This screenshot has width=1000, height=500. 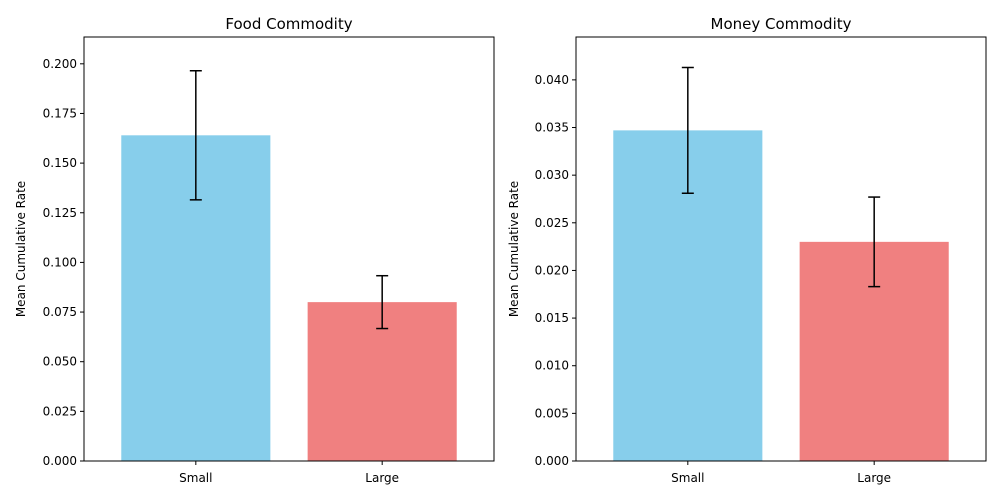 What do you see at coordinates (552, 270) in the screenshot?
I see `y-tick-label: 0.020` at bounding box center [552, 270].